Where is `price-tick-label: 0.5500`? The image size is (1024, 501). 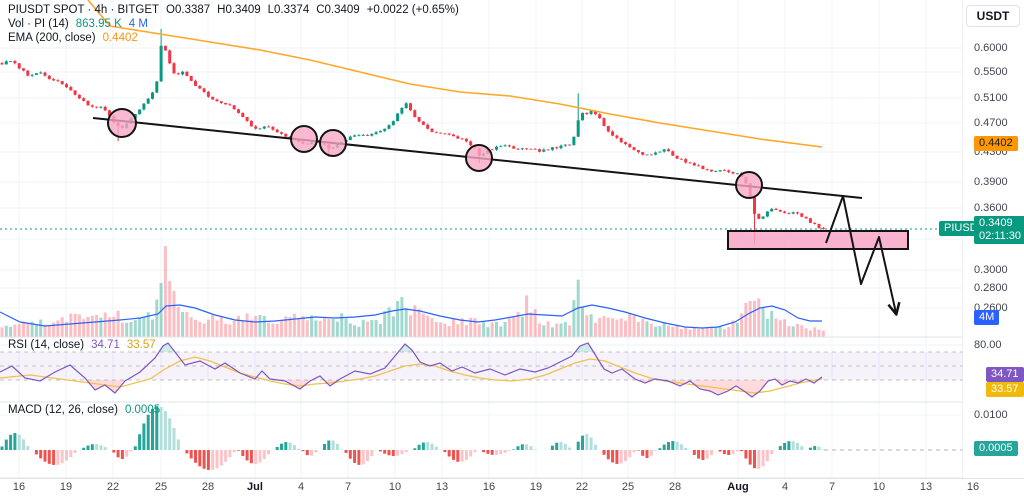 price-tick-label: 0.5500 is located at coordinates (991, 72).